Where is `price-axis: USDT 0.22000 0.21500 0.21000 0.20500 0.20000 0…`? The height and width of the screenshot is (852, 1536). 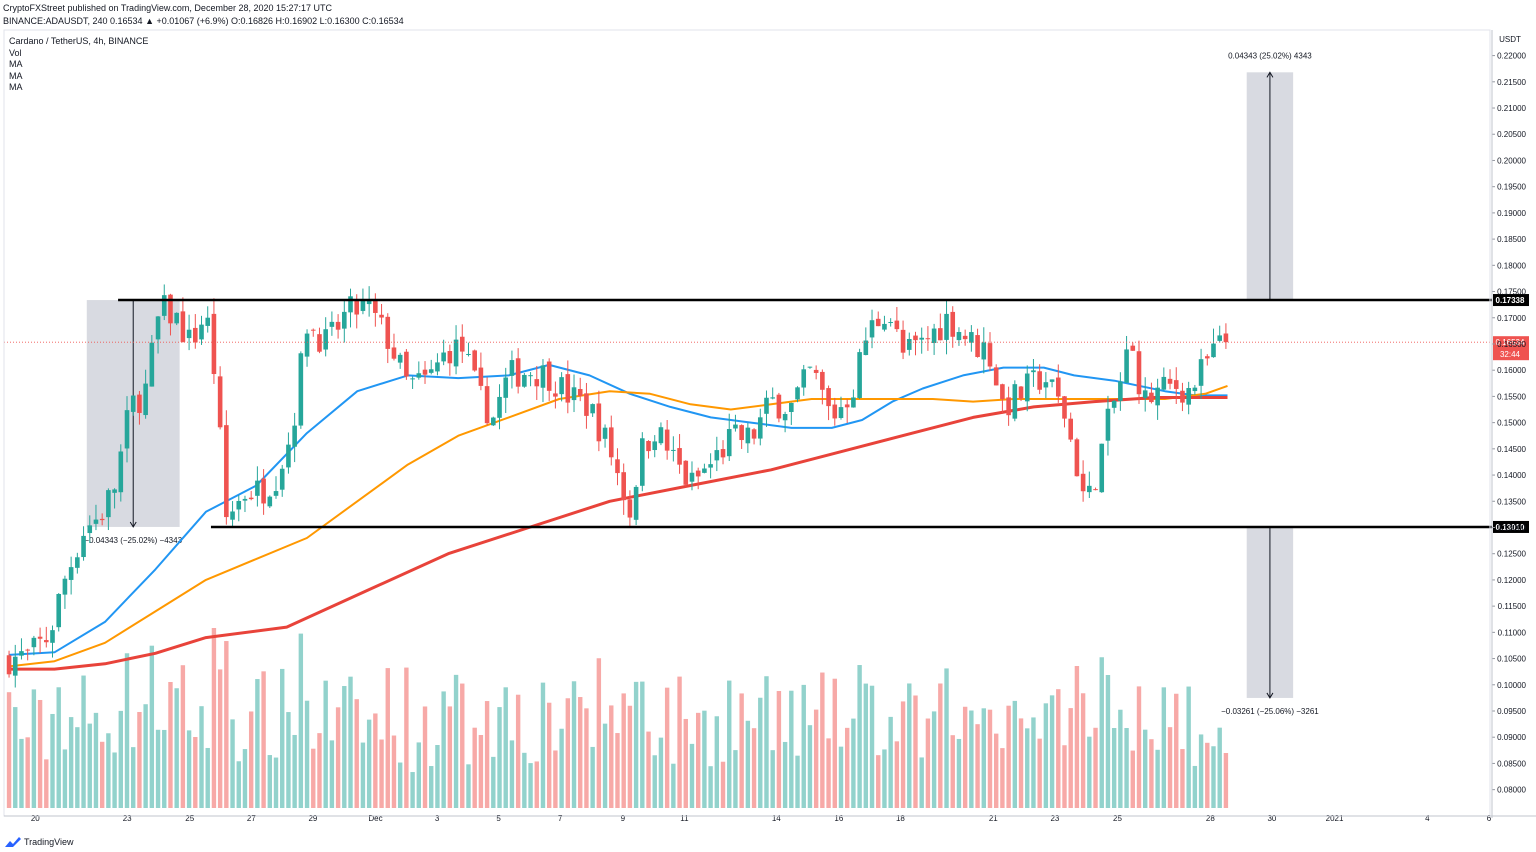 price-axis: USDT 0.22000 0.21500 0.21000 0.20500 0.20000 0… is located at coordinates (1509, 415).